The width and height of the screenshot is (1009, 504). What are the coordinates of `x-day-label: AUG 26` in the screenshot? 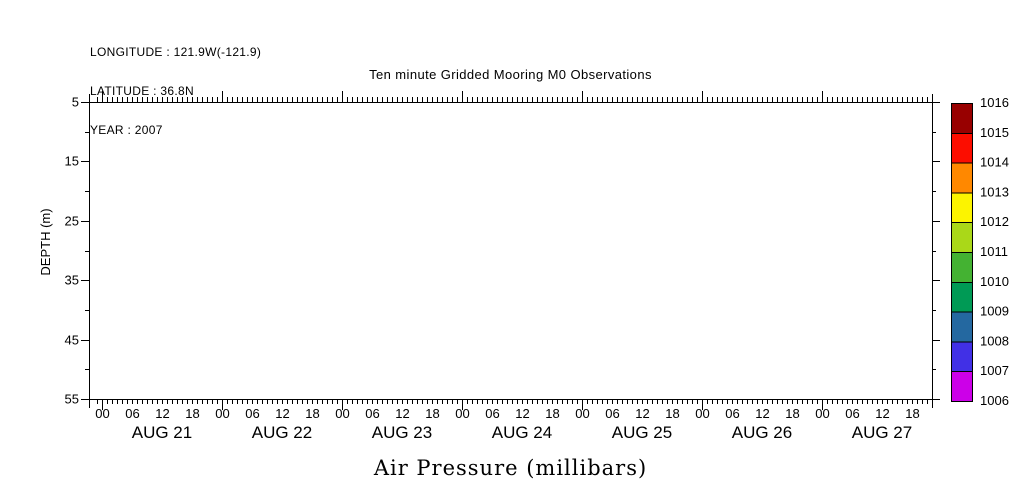 It's located at (762, 432).